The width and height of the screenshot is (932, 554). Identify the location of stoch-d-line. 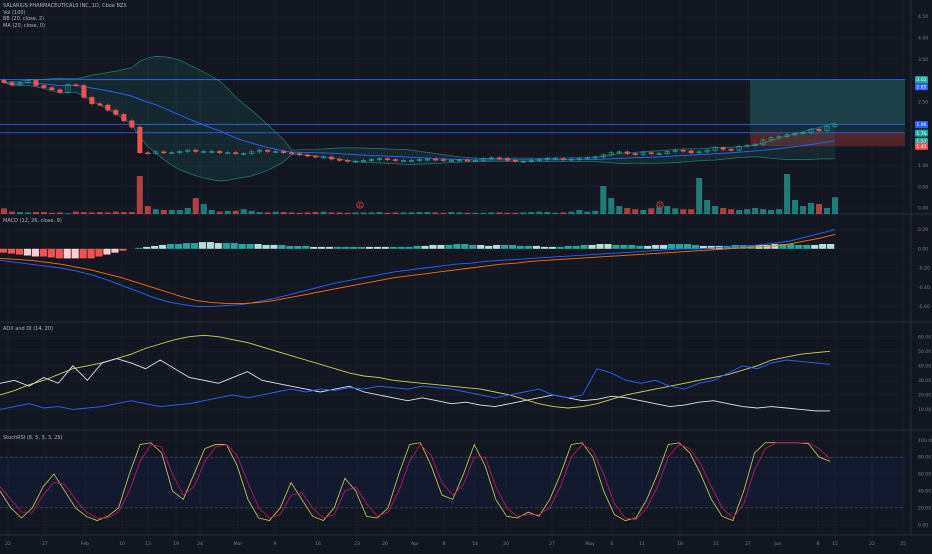
(415, 481).